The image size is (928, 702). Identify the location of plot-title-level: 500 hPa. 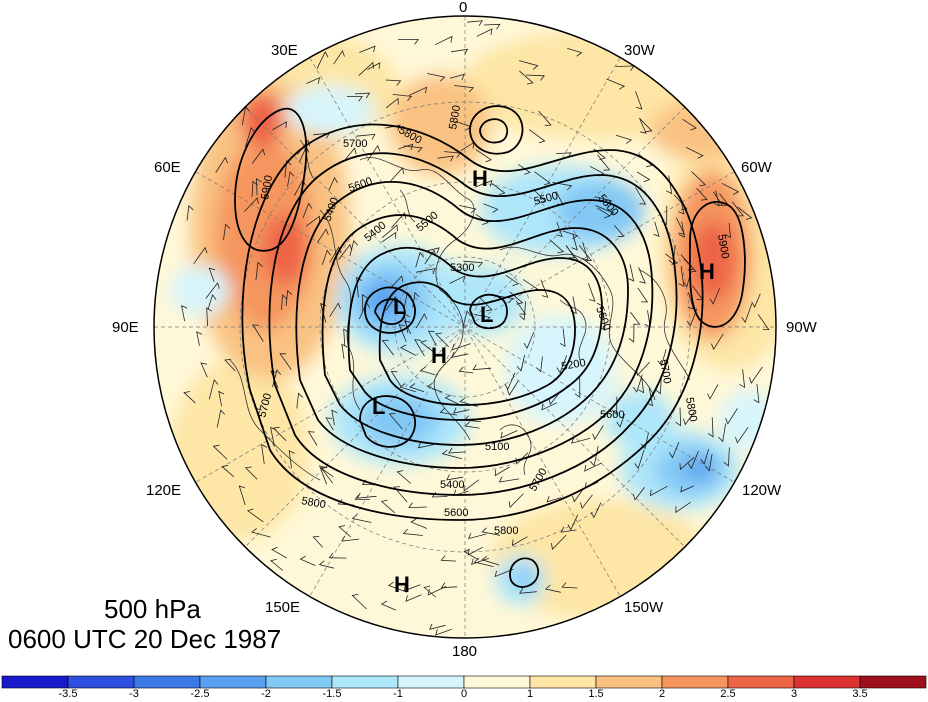
(152, 609).